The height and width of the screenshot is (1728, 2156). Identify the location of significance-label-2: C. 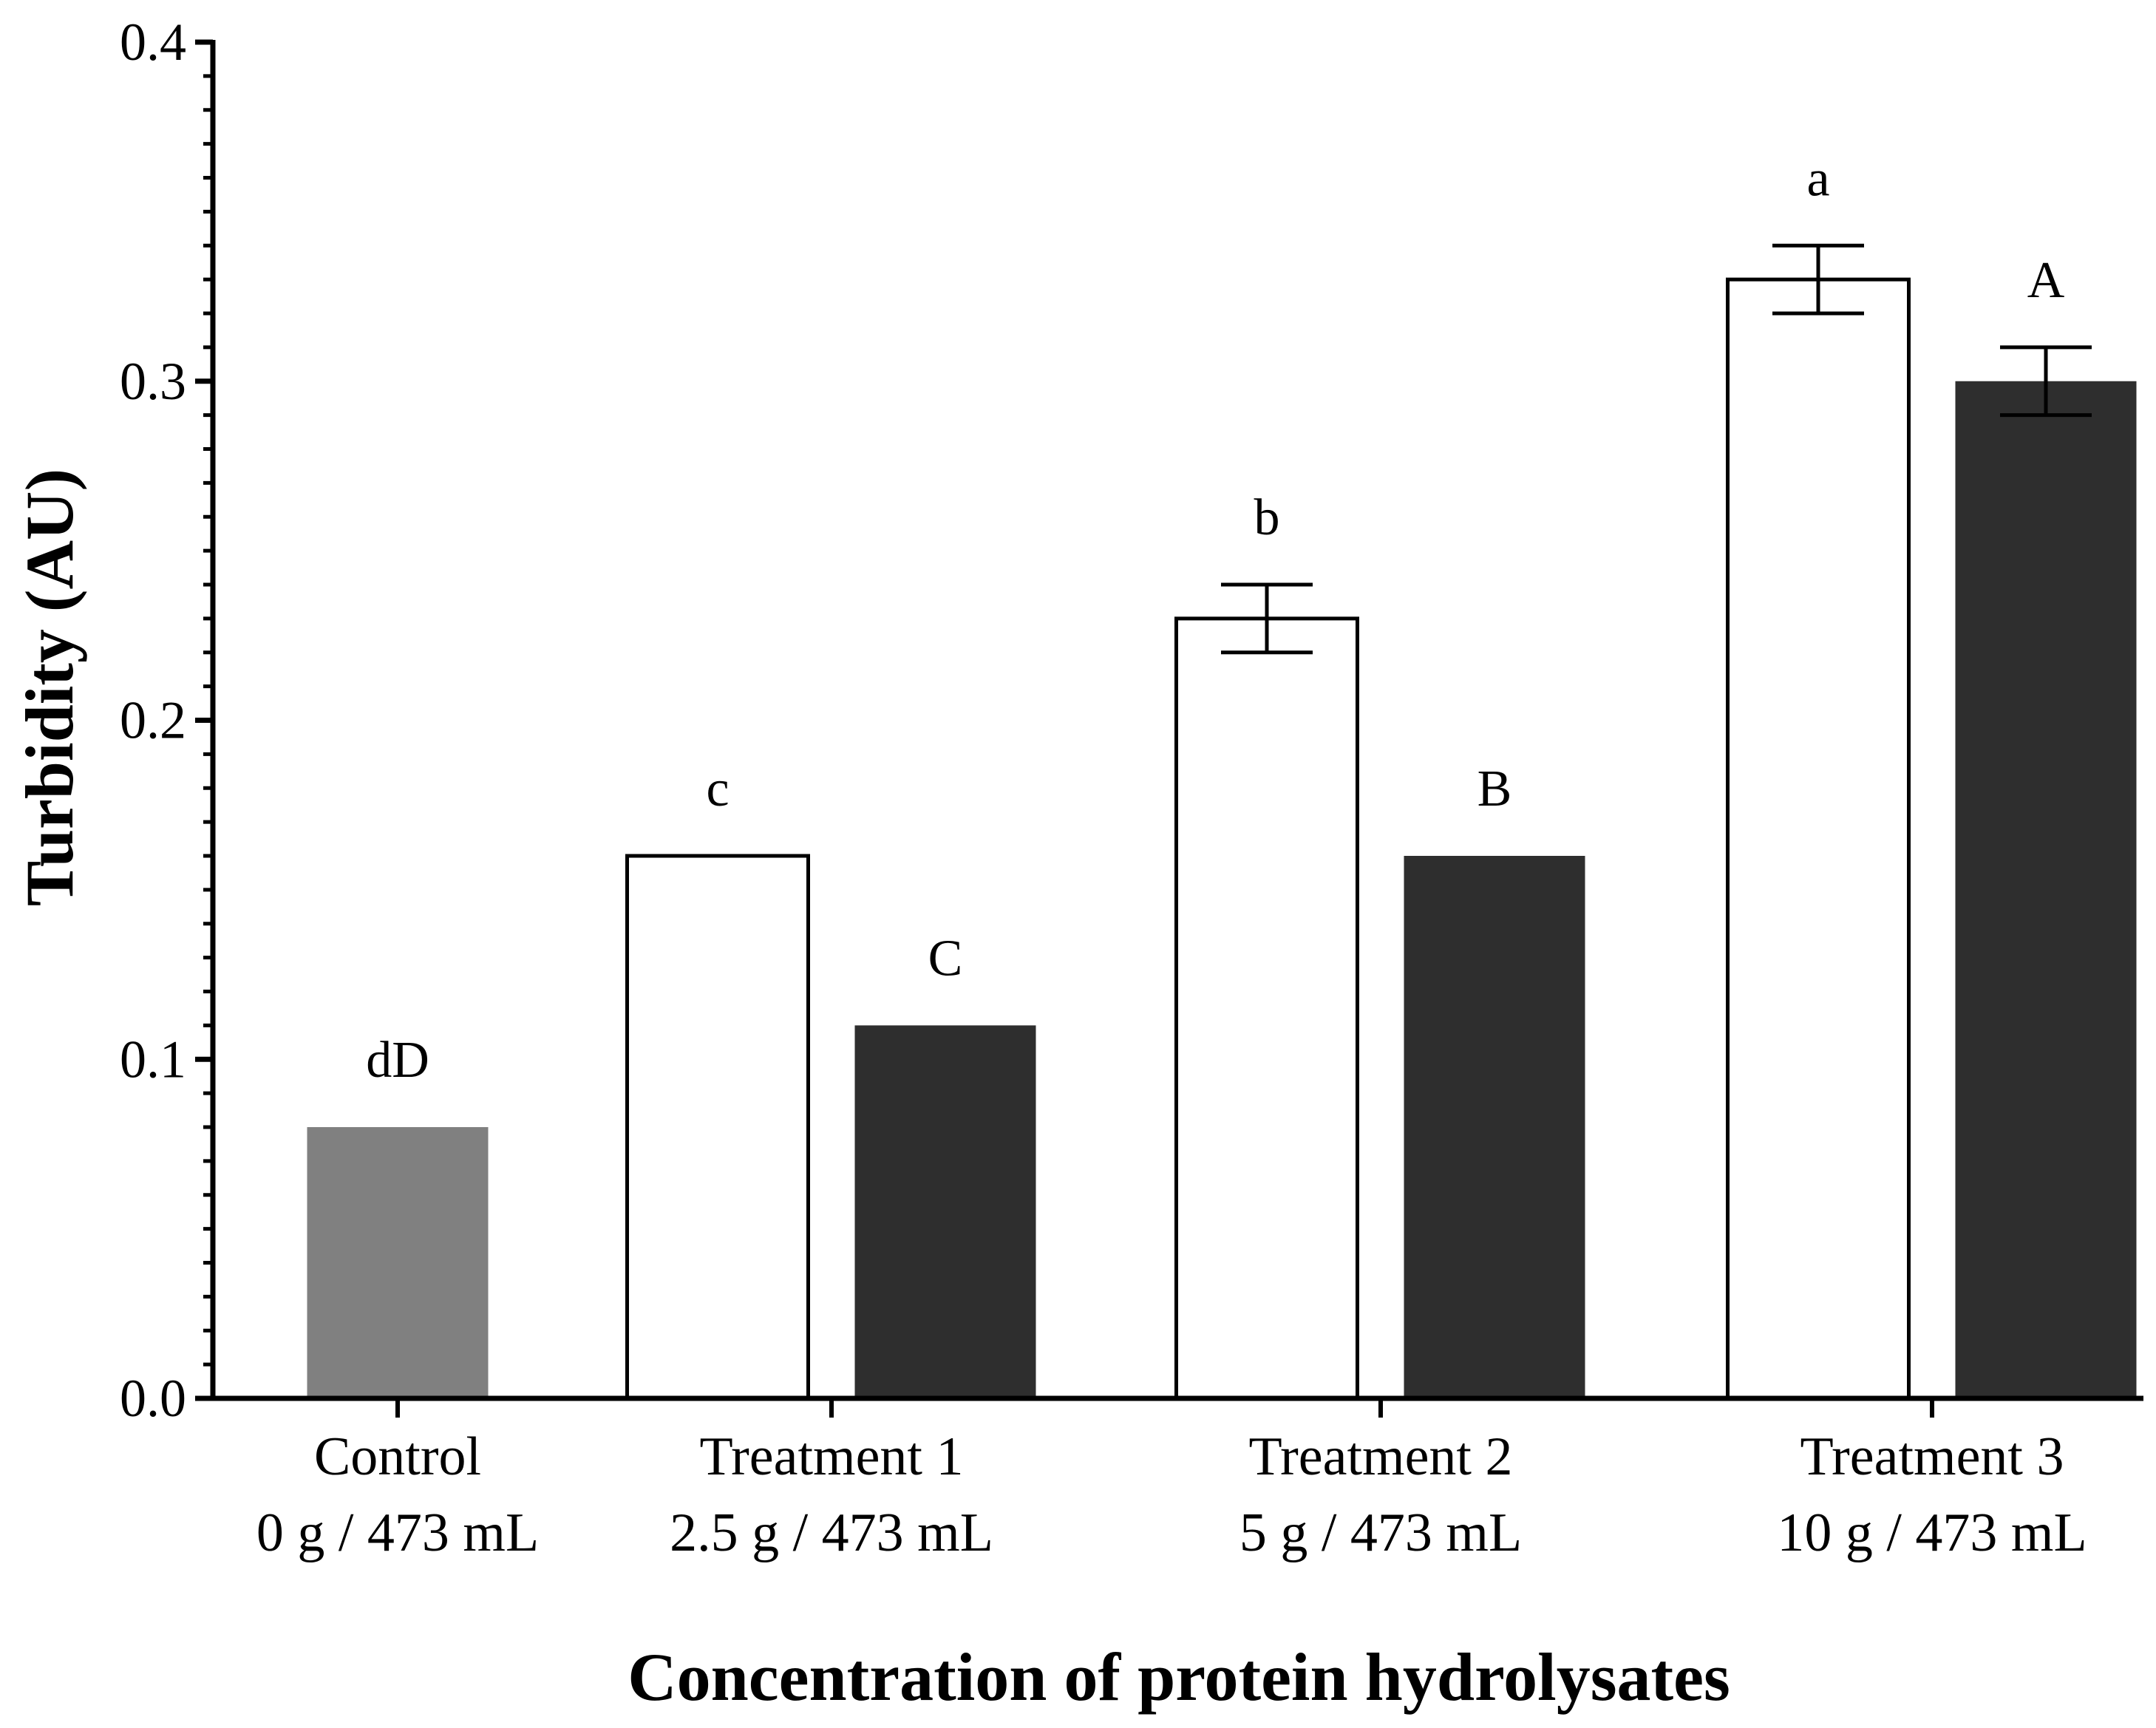
(945, 958).